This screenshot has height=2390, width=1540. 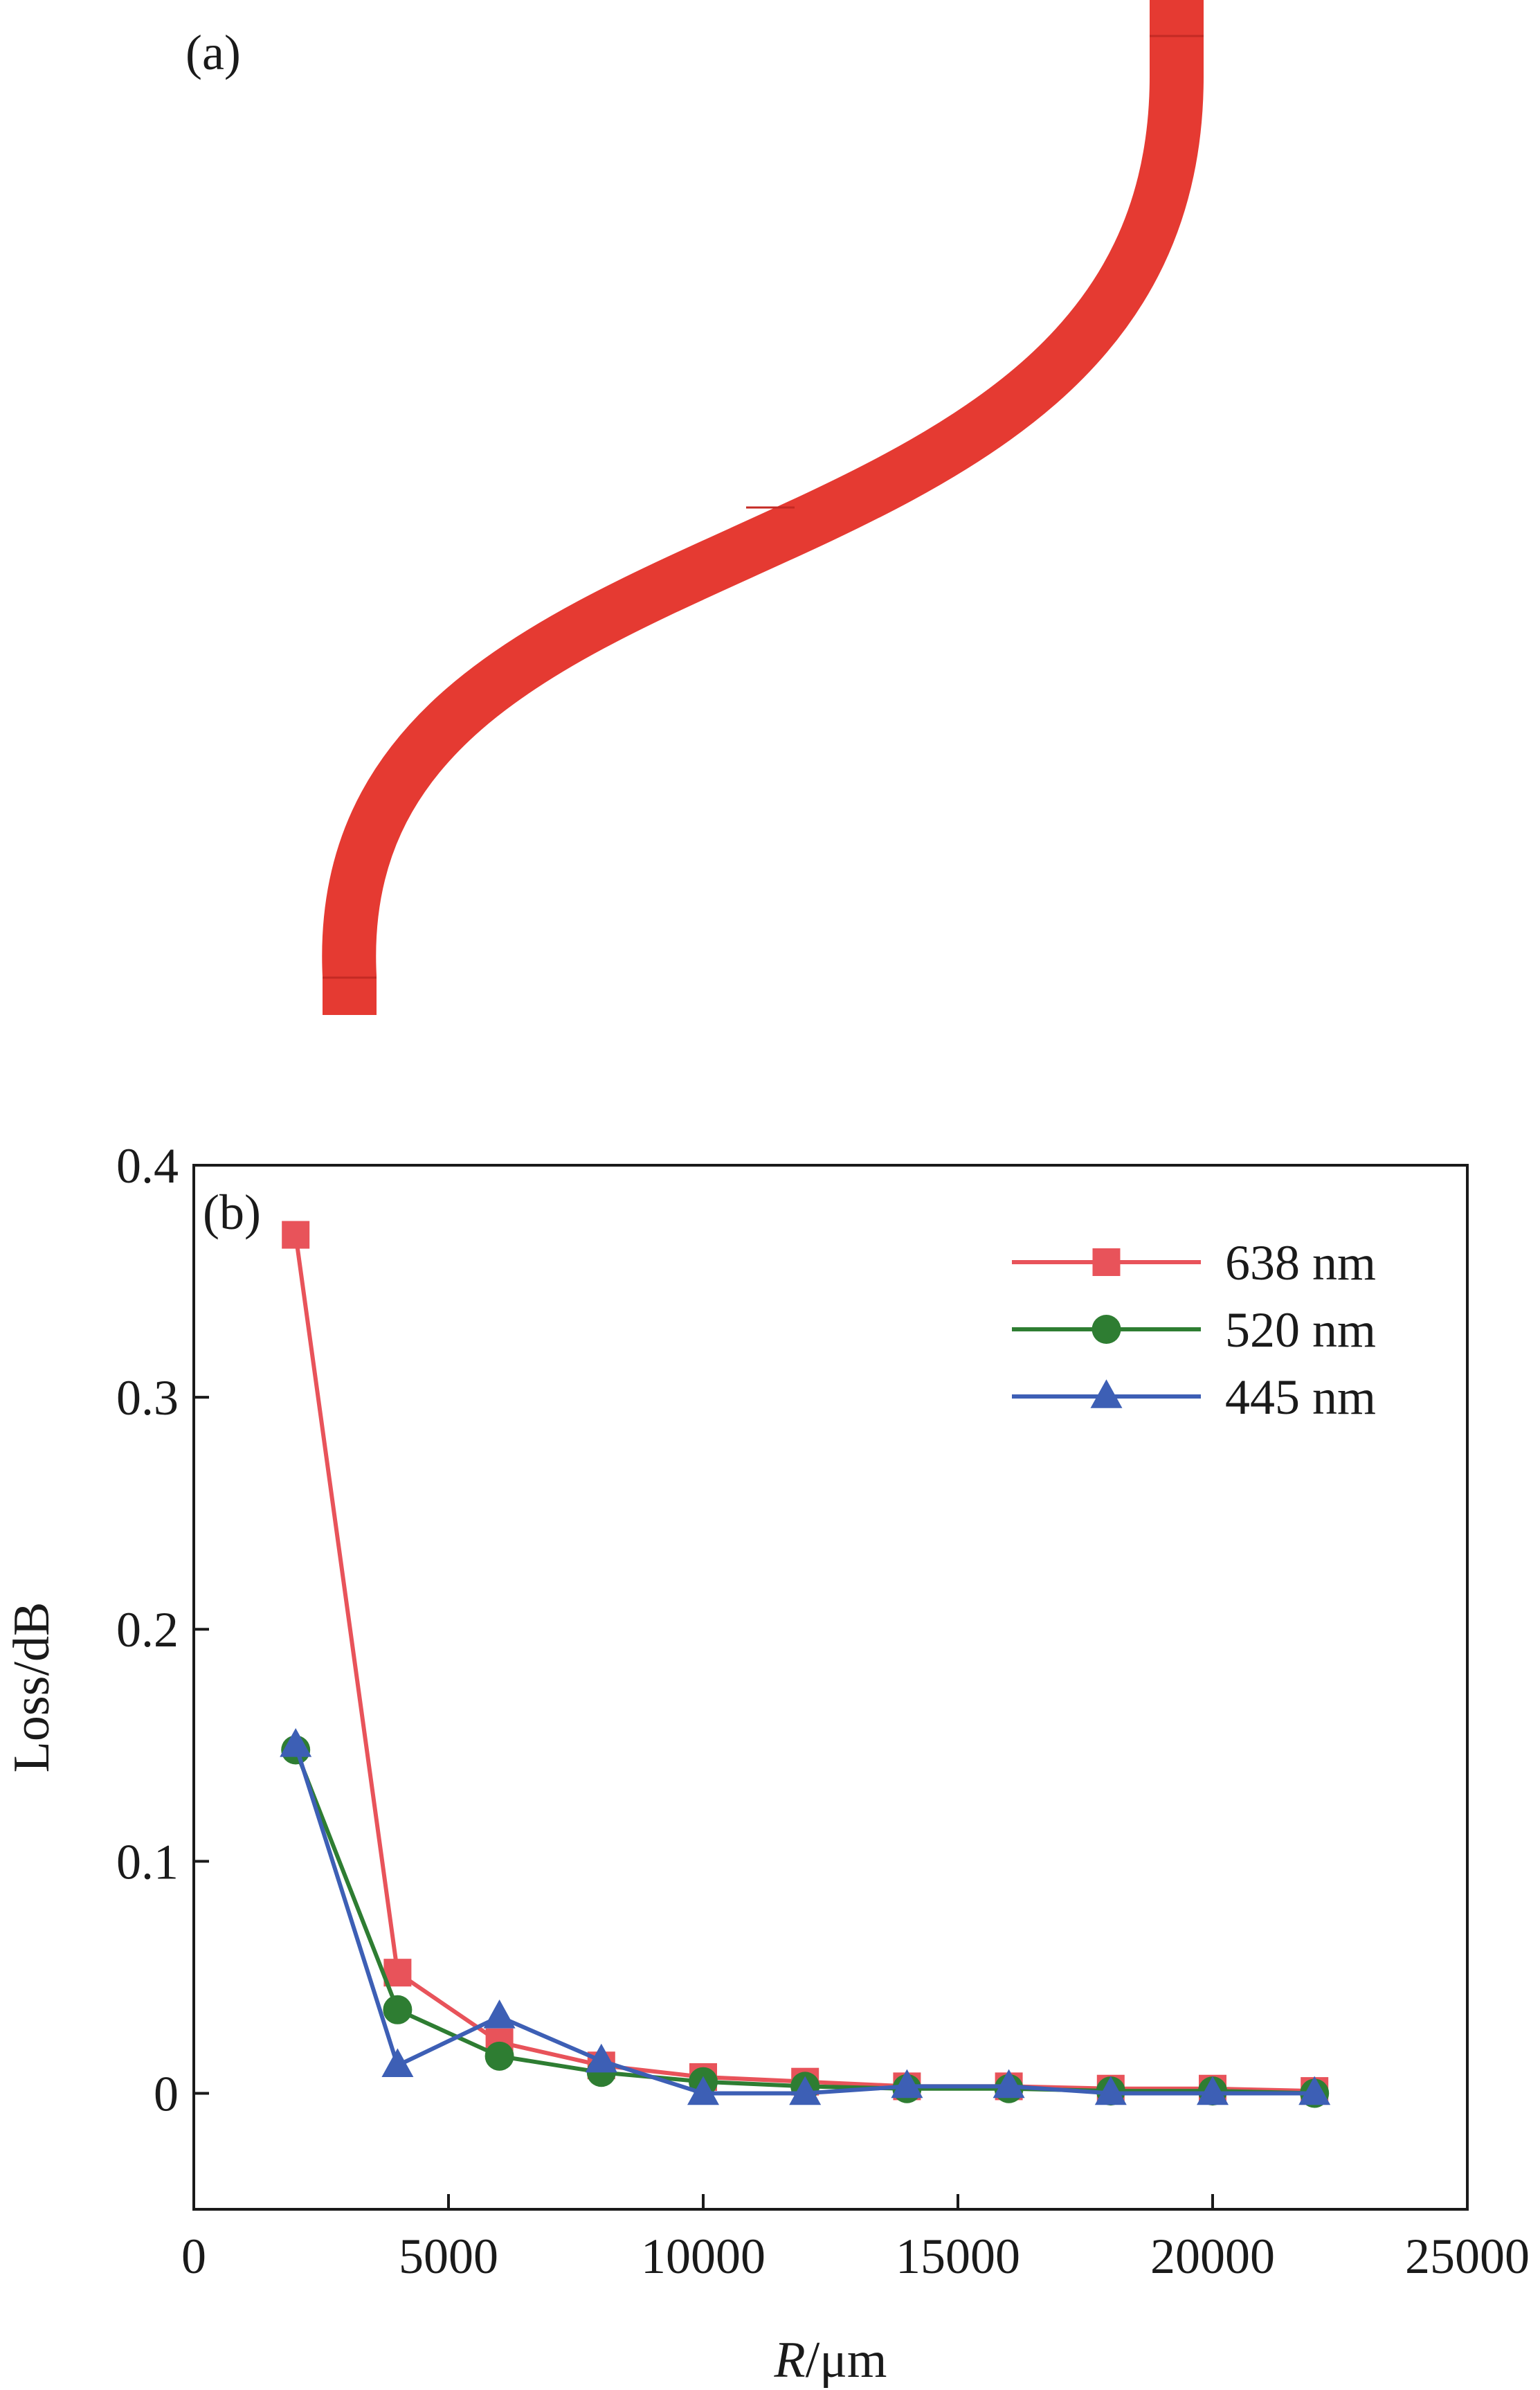 What do you see at coordinates (1194, 1263) in the screenshot?
I see `legend-item: 638 nm` at bounding box center [1194, 1263].